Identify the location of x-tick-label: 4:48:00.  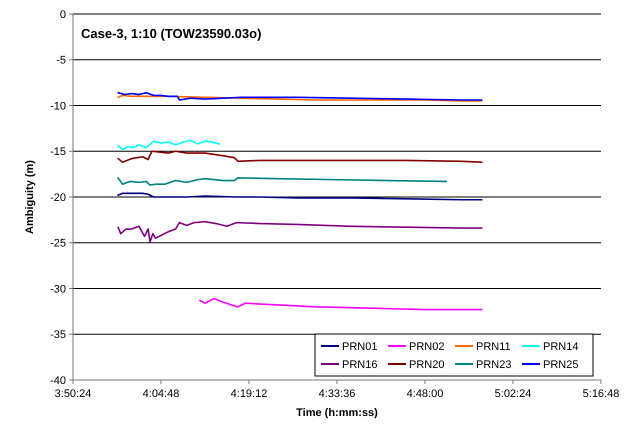
(425, 394).